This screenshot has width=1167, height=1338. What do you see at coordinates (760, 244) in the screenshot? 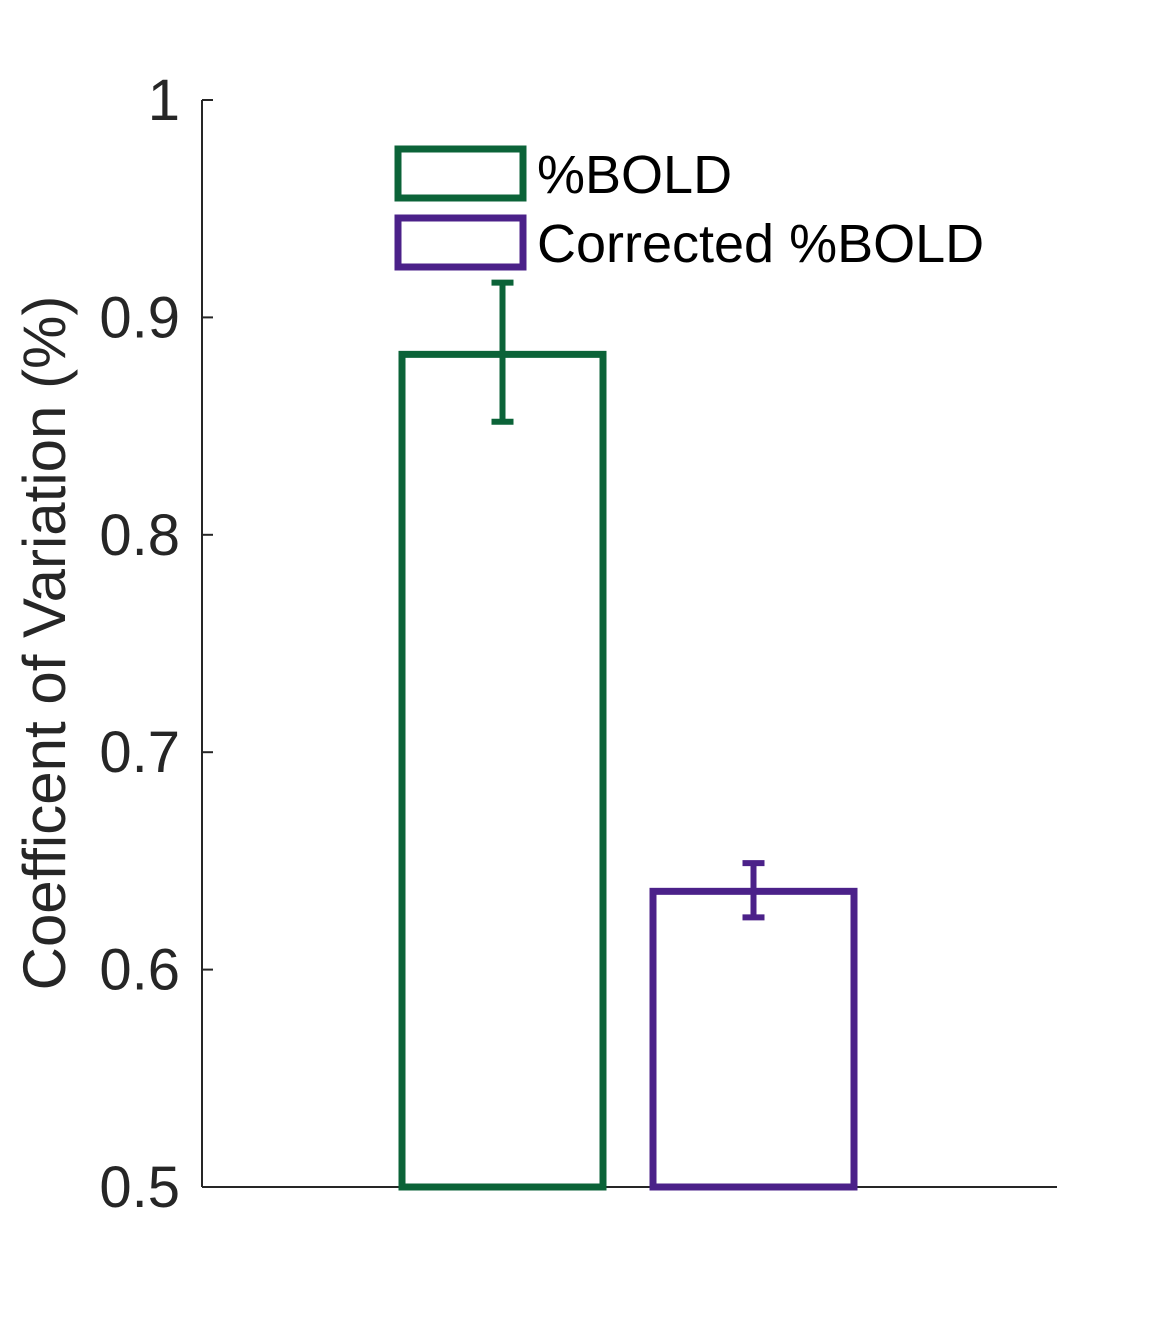
I see `legend-label: Corrected %BOLD` at bounding box center [760, 244].